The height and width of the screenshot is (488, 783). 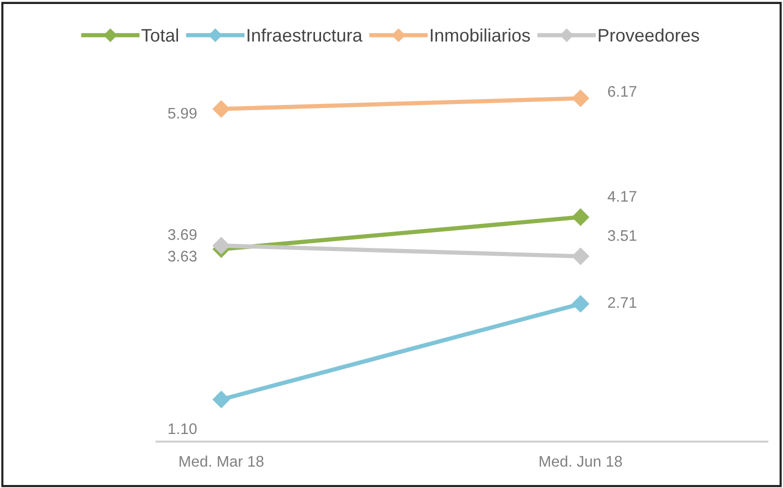 What do you see at coordinates (159, 35) in the screenshot?
I see `legend-label: Total` at bounding box center [159, 35].